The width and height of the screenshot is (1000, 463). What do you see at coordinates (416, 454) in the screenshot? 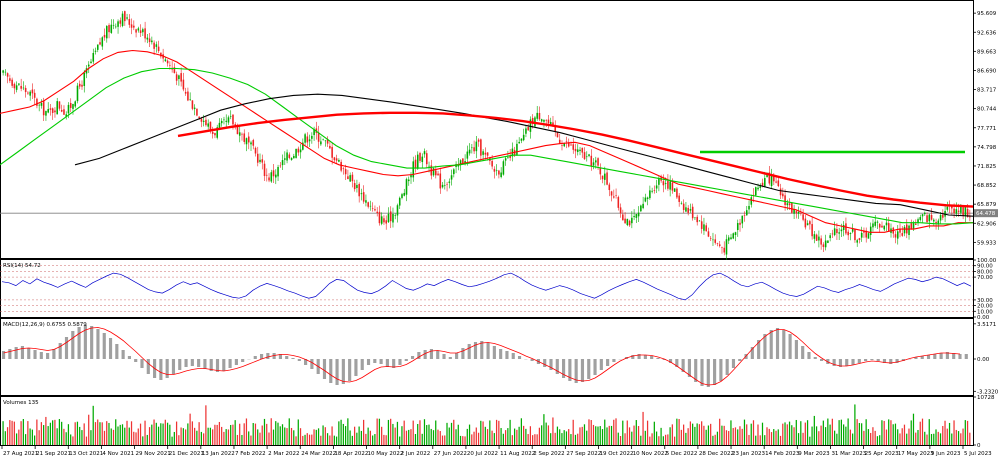
I see `time-tick-label: 2 Jun 2022` at bounding box center [416, 454].